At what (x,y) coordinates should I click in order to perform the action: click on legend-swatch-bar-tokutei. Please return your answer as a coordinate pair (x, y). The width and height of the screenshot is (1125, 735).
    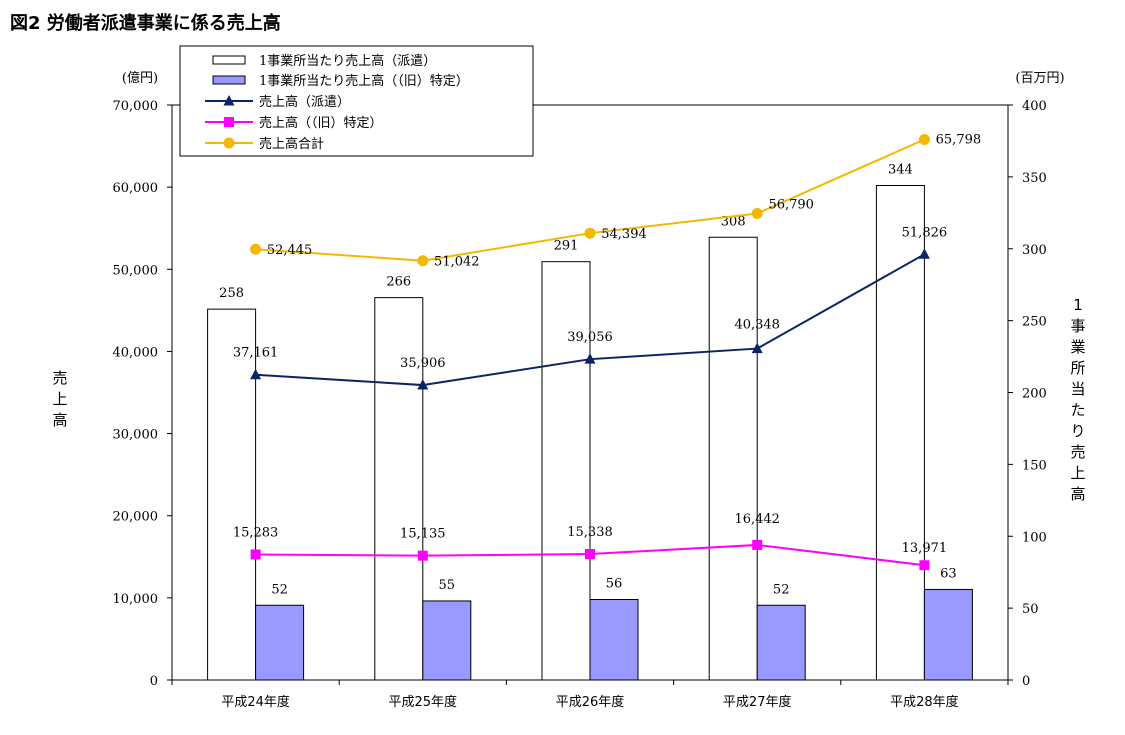
    Looking at the image, I should click on (229, 80).